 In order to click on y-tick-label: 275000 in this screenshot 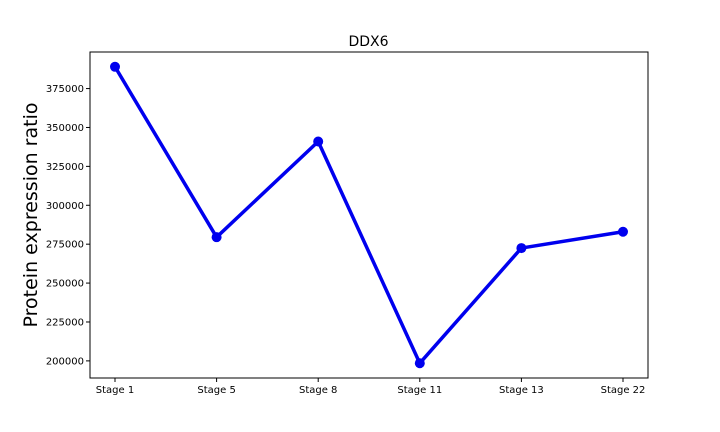, I will do `click(65, 245)`.